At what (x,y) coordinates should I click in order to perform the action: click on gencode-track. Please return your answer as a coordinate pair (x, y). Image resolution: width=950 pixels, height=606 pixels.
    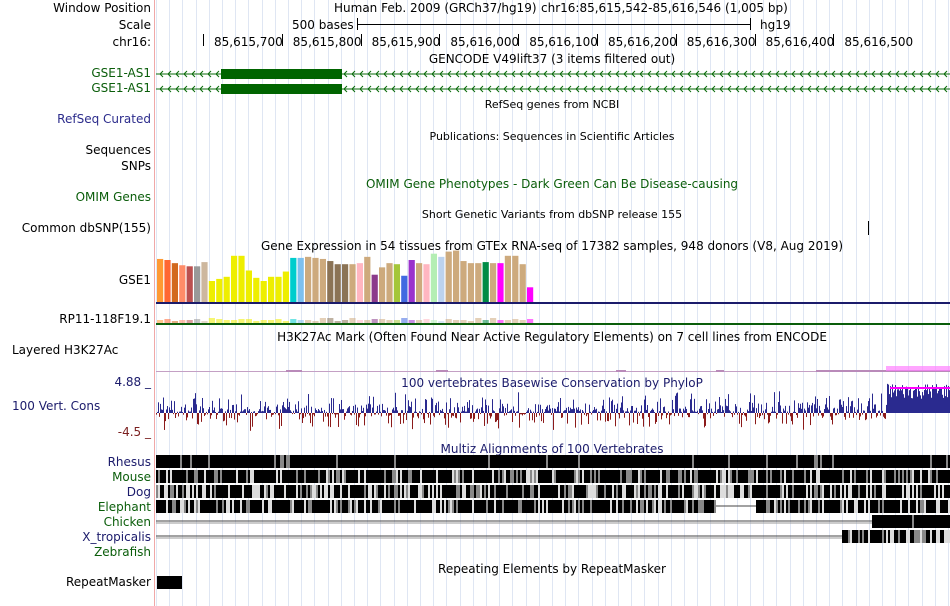
    Looking at the image, I should click on (553, 81).